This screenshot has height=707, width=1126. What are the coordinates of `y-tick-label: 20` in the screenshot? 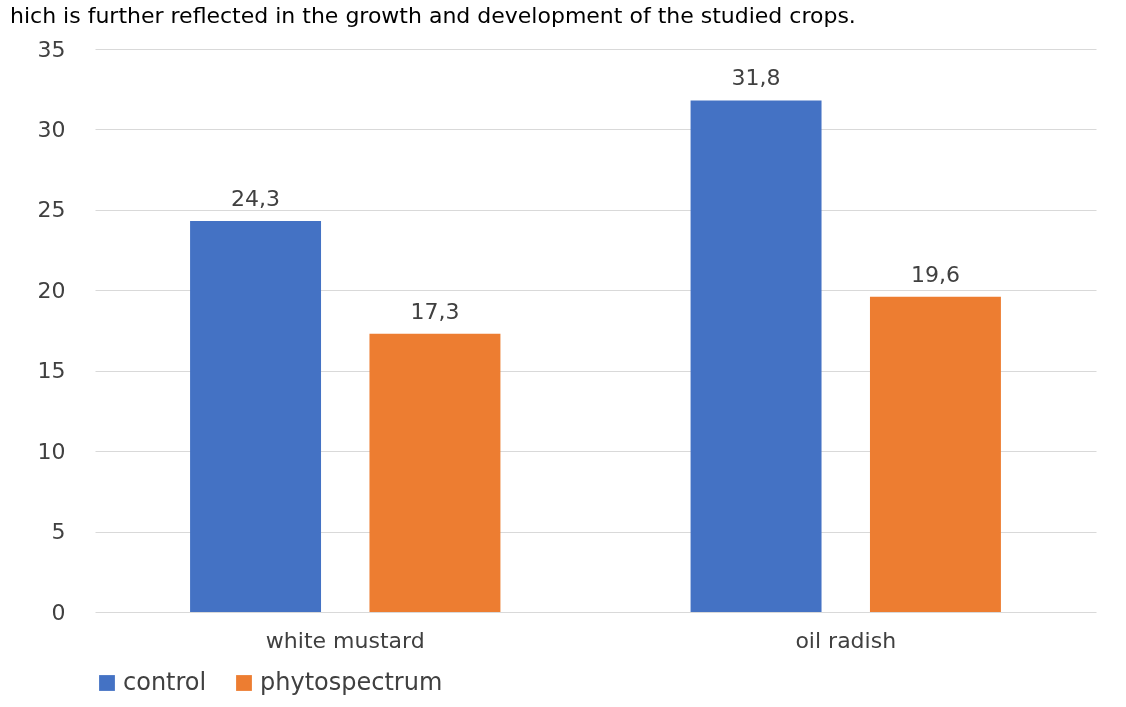 It's located at (51, 290).